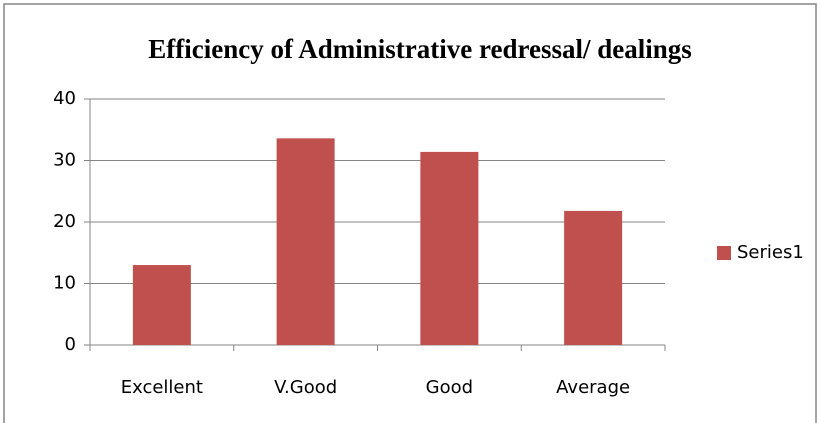 This screenshot has width=820, height=423. I want to click on y-tick-label: 10, so click(64, 283).